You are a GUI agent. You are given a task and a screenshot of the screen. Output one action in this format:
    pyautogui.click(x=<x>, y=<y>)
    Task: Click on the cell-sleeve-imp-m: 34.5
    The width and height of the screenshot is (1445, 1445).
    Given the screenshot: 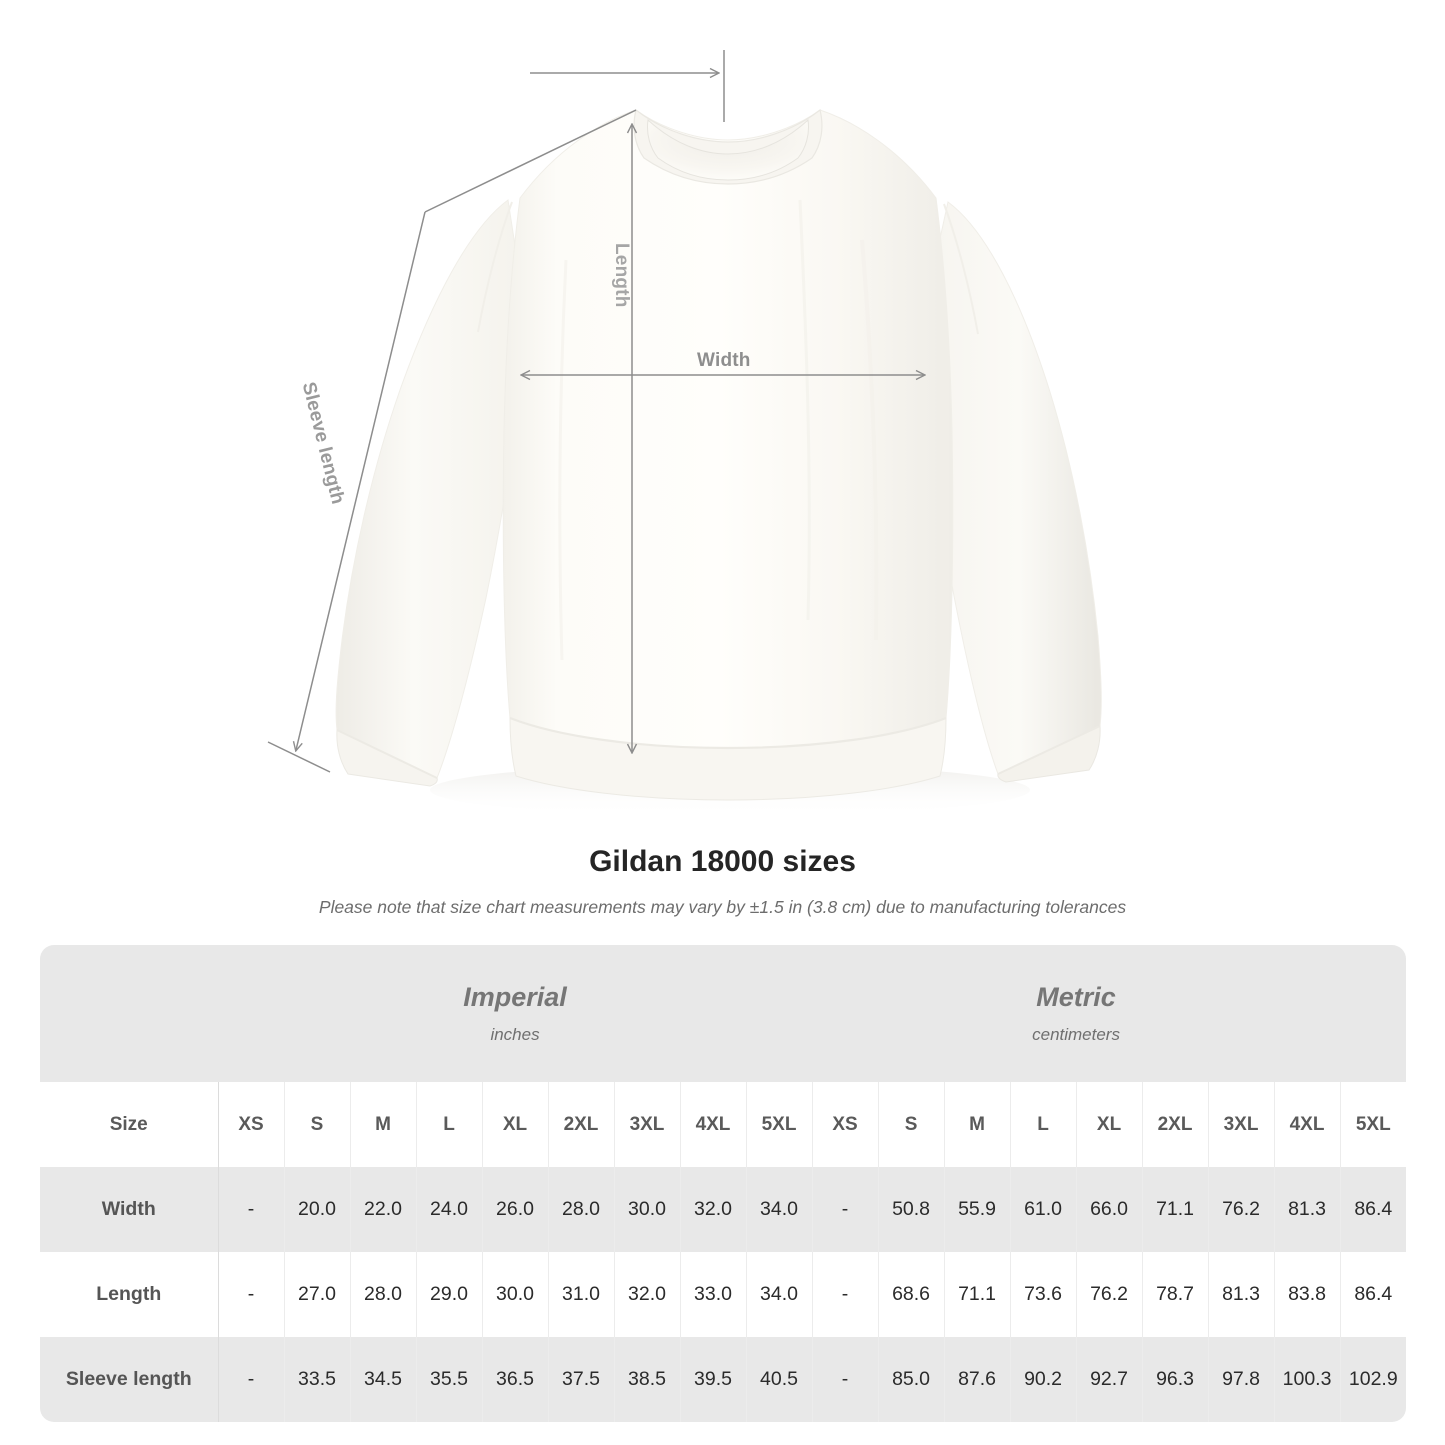 What is the action you would take?
    pyautogui.click(x=383, y=1379)
    